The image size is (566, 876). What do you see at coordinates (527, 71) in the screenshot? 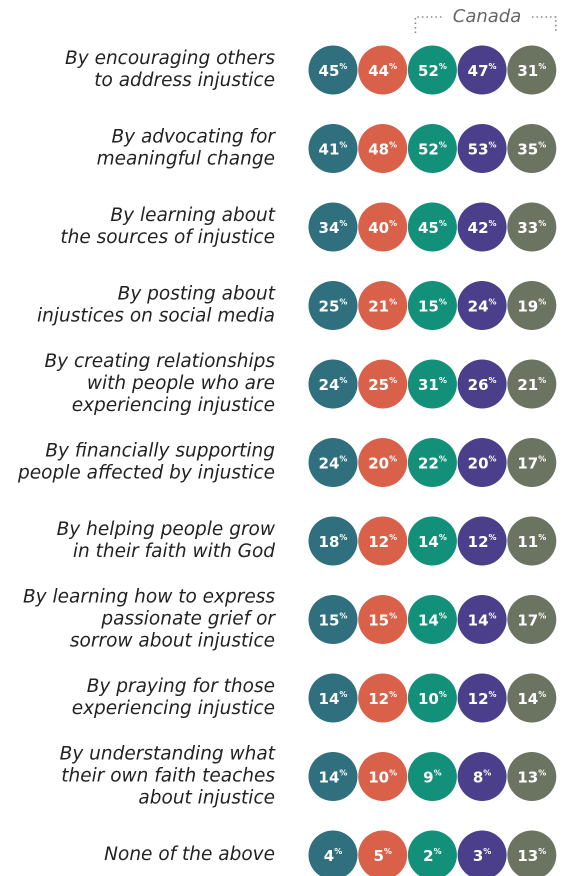
I see `value-number: 31` at bounding box center [527, 71].